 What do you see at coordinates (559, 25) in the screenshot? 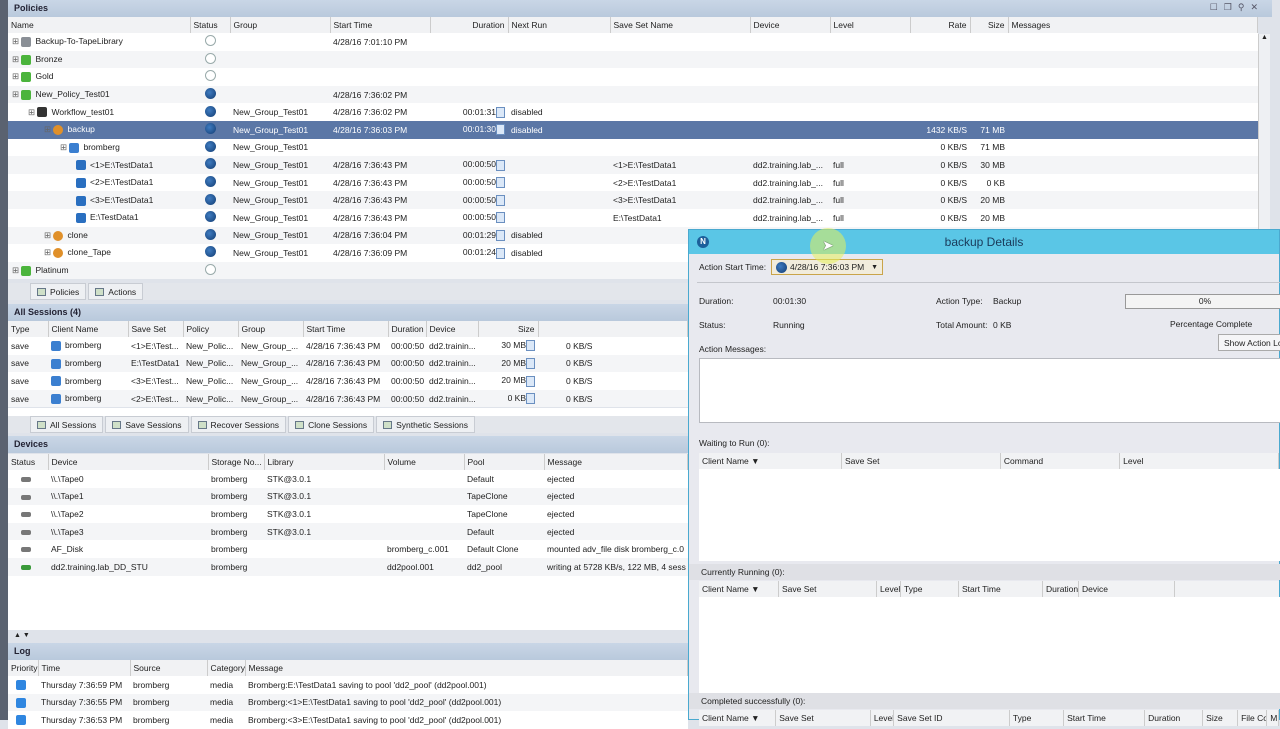
I see `column-header: Next Run` at bounding box center [559, 25].